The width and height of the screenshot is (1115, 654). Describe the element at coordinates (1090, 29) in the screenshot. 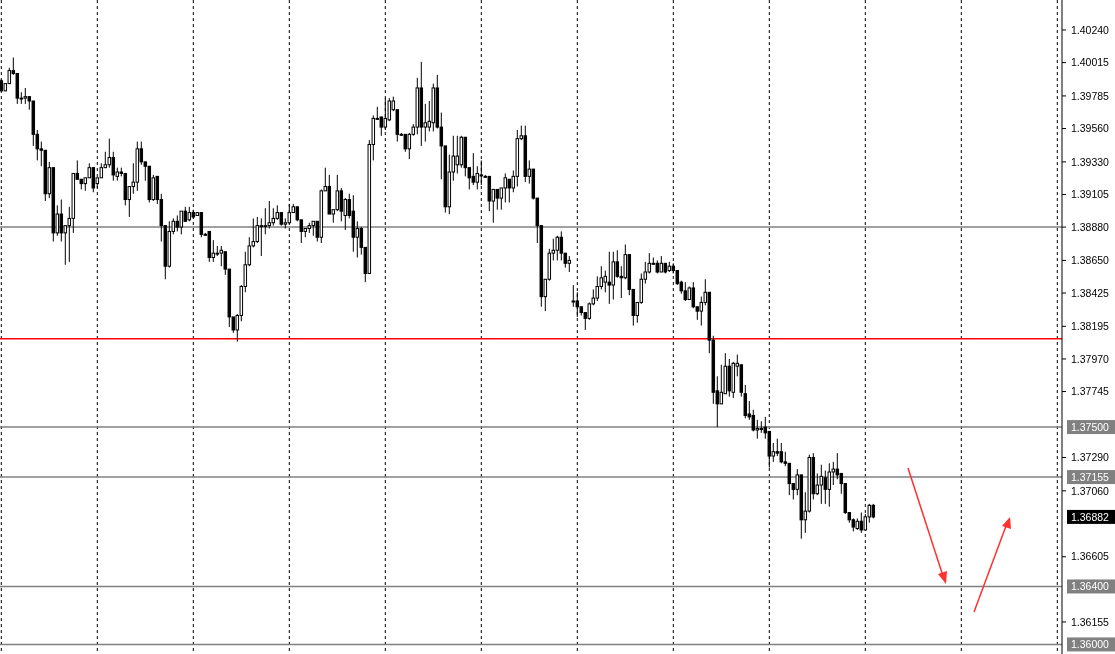

I see `y-tick-label: 1.40240` at that location.